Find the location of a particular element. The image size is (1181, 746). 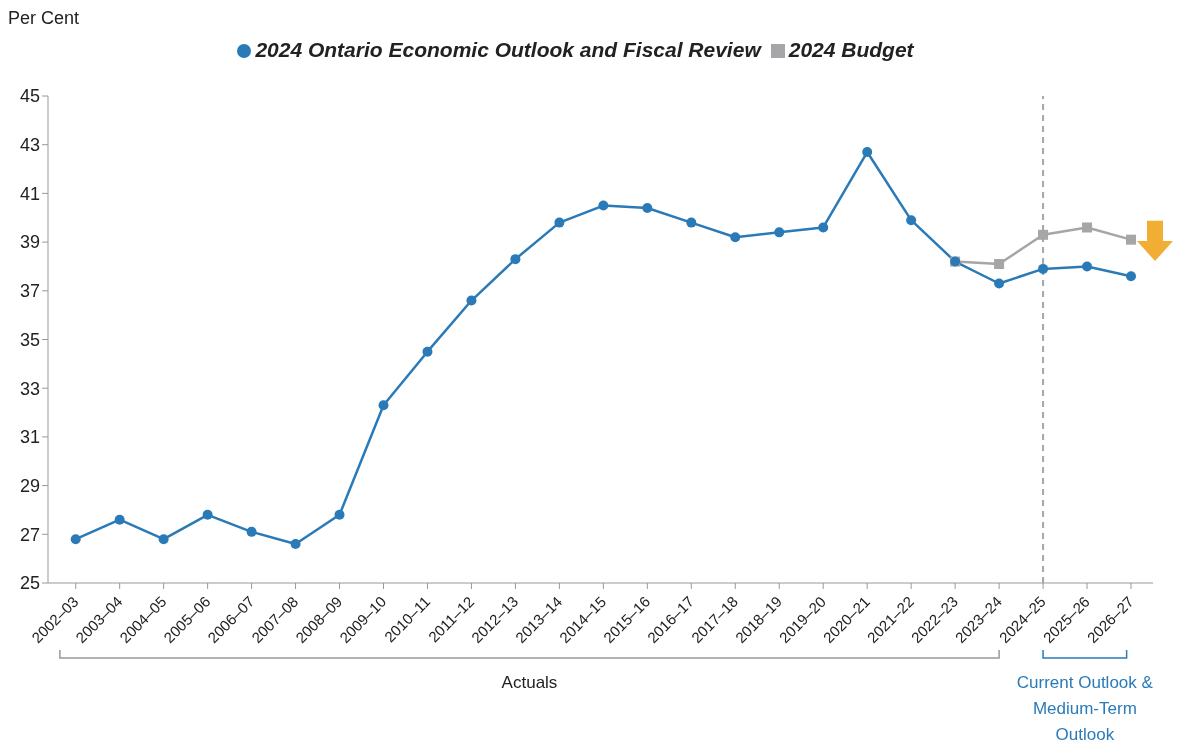

y-tick-label: 39 is located at coordinates (29, 242).